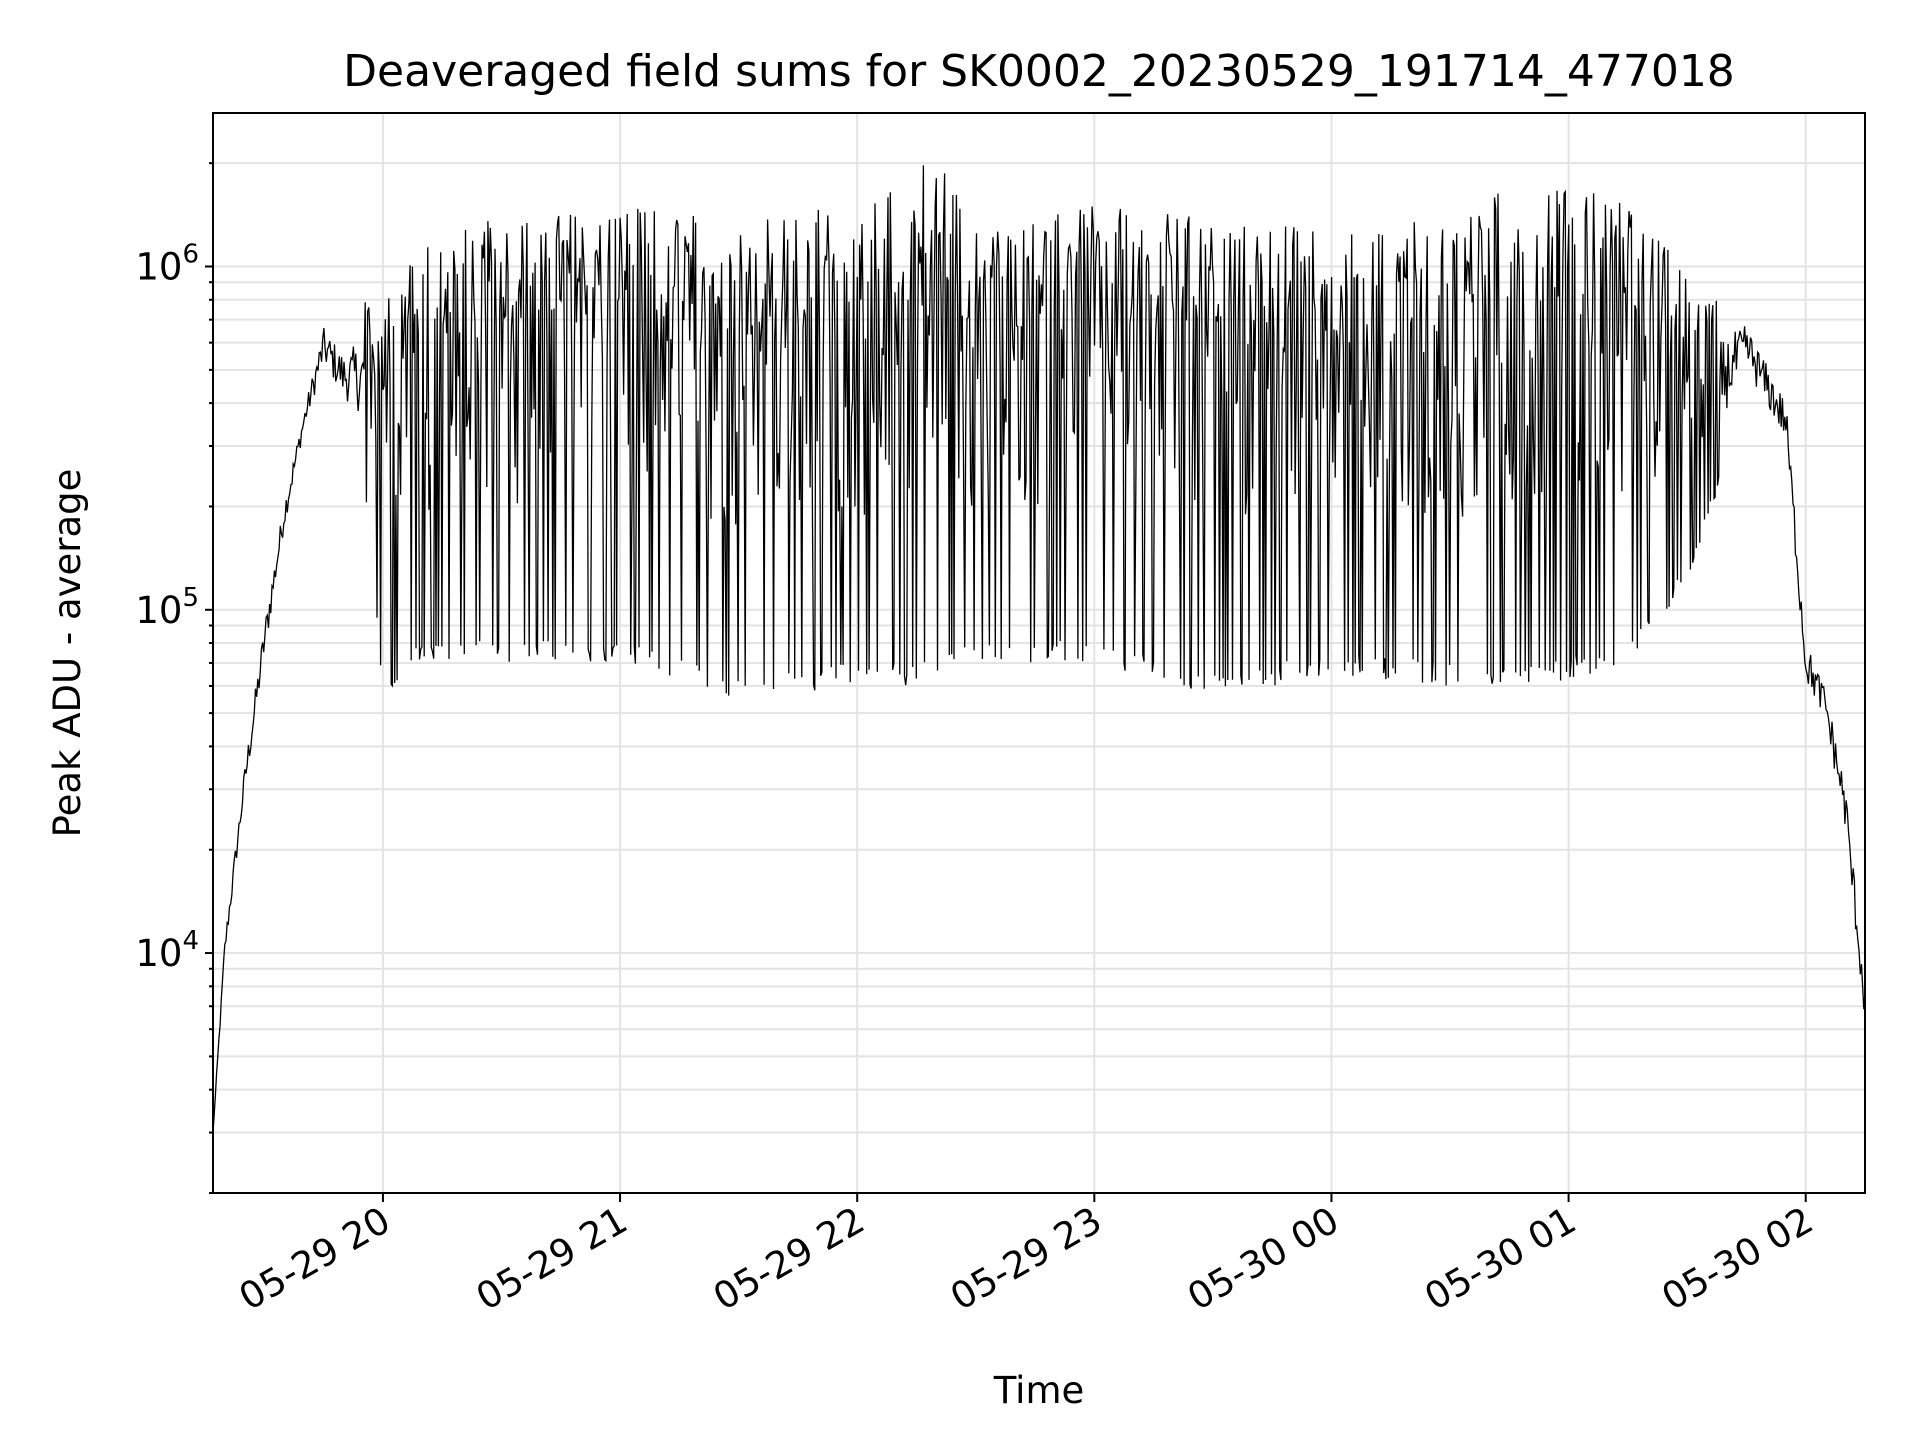  Describe the element at coordinates (190, 941) in the screenshot. I see `y-tick-exponent: 4` at that location.